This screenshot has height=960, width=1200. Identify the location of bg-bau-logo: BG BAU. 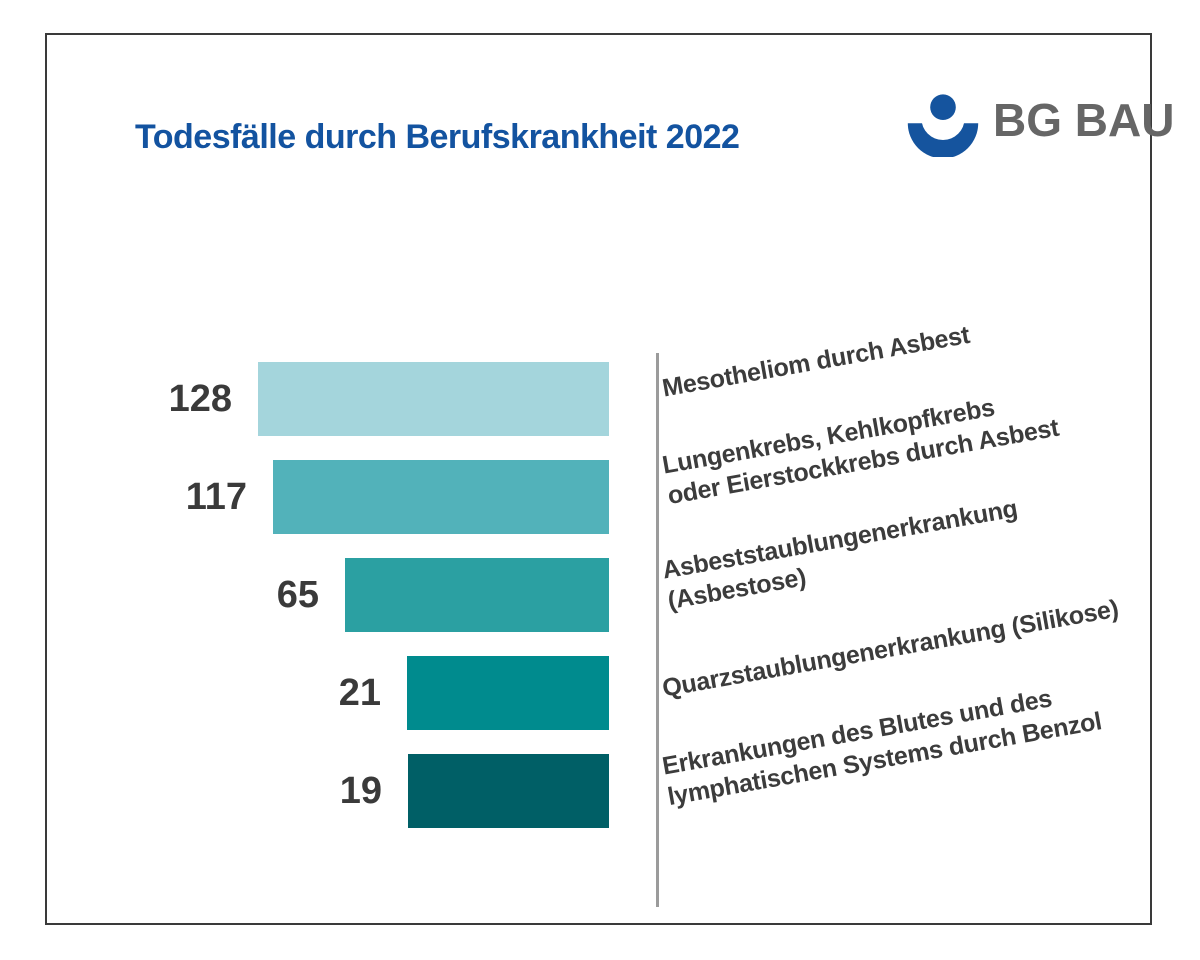
(1038, 124).